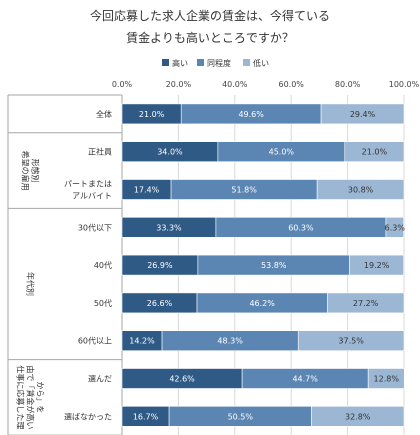 The image size is (420, 435). I want to click on data-label: 27.2%, so click(366, 303).